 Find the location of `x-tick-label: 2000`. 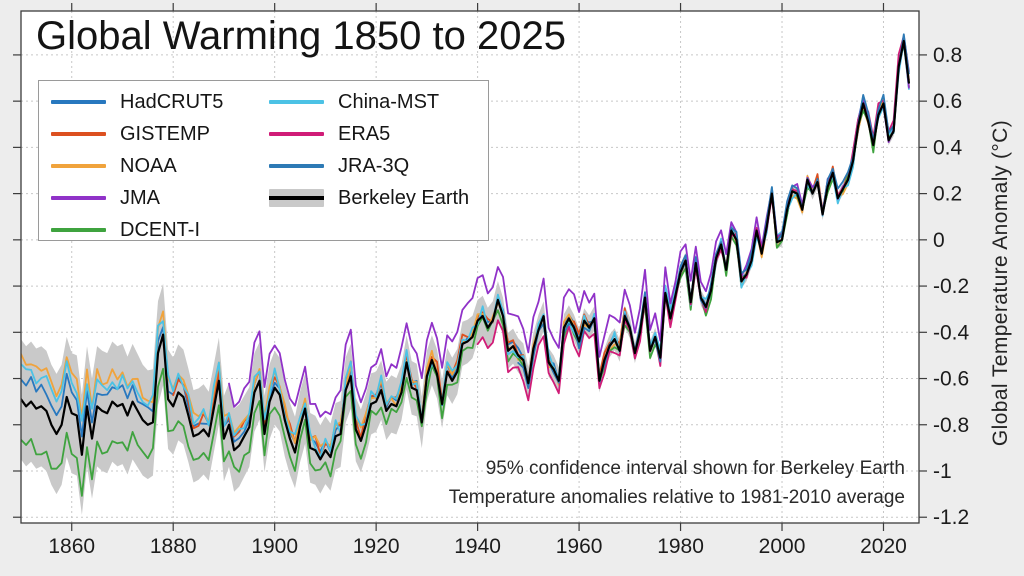

x-tick-label: 2000 is located at coordinates (782, 546).